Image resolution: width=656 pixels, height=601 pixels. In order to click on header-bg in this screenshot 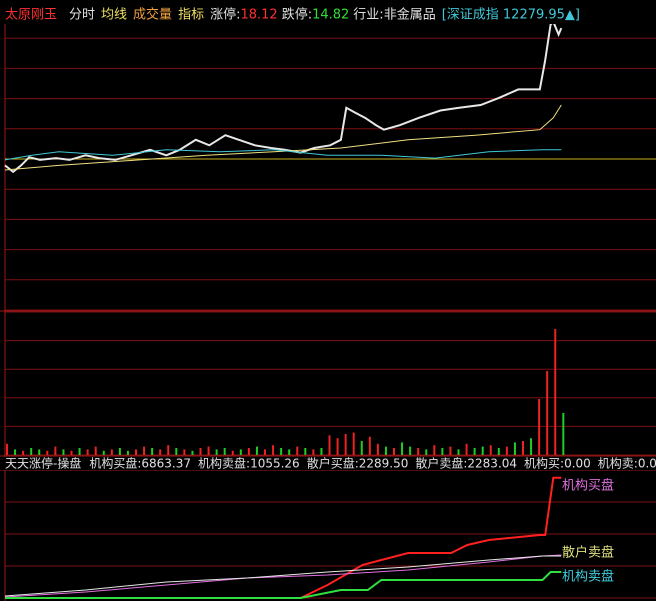, I will do `click(328, 12)`.